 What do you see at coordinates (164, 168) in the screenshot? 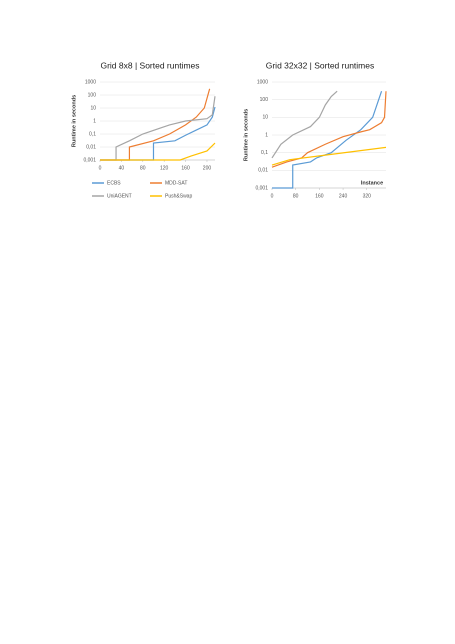
I see `x-tick-label: 120` at bounding box center [164, 168].